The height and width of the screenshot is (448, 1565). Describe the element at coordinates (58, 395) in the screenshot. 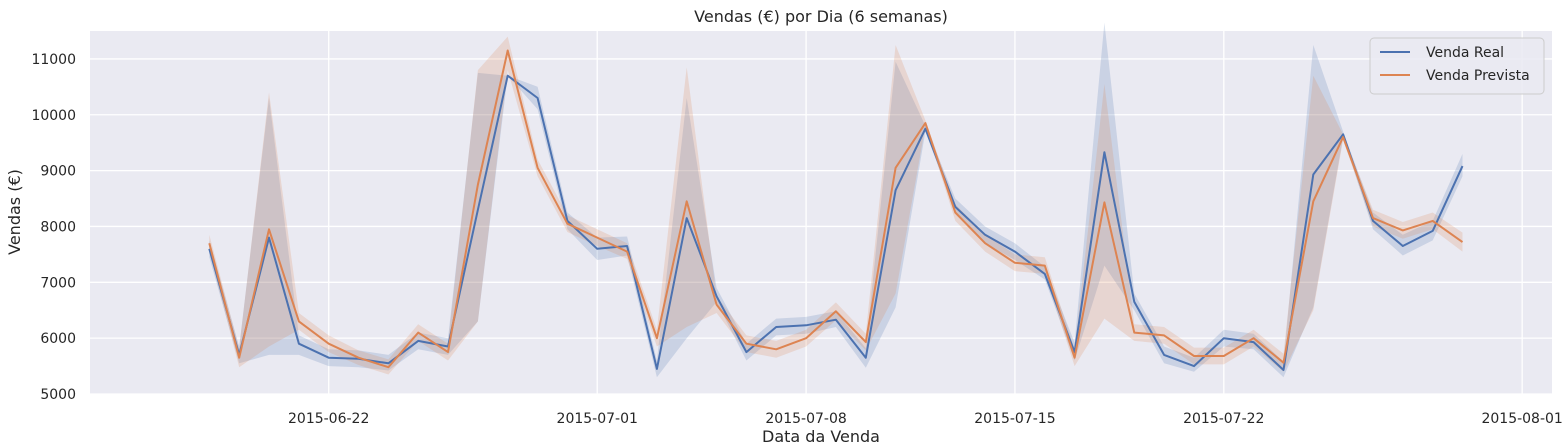

I see `y-tick-label: 5000` at that location.